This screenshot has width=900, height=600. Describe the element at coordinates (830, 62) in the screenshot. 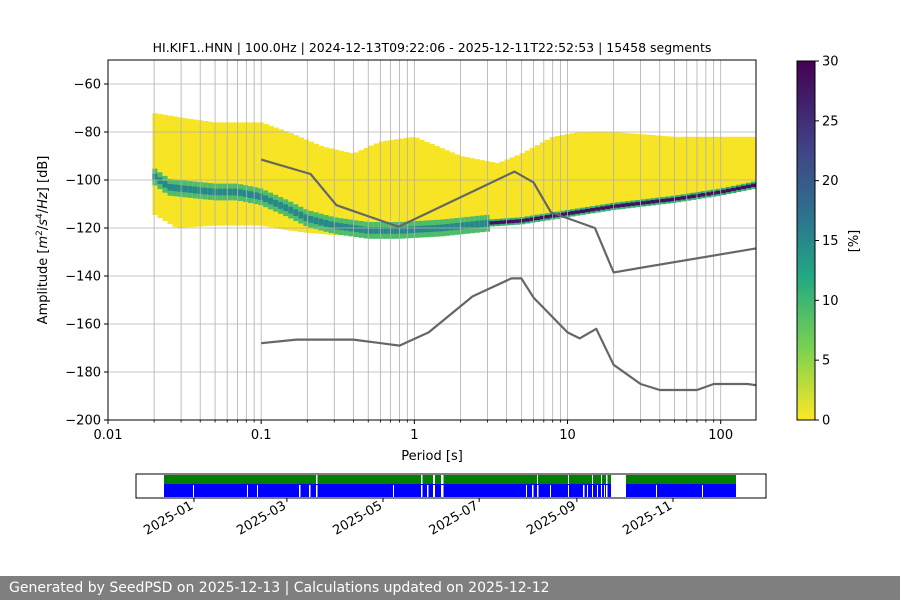

I see `colorbar-tick-label: 30` at that location.